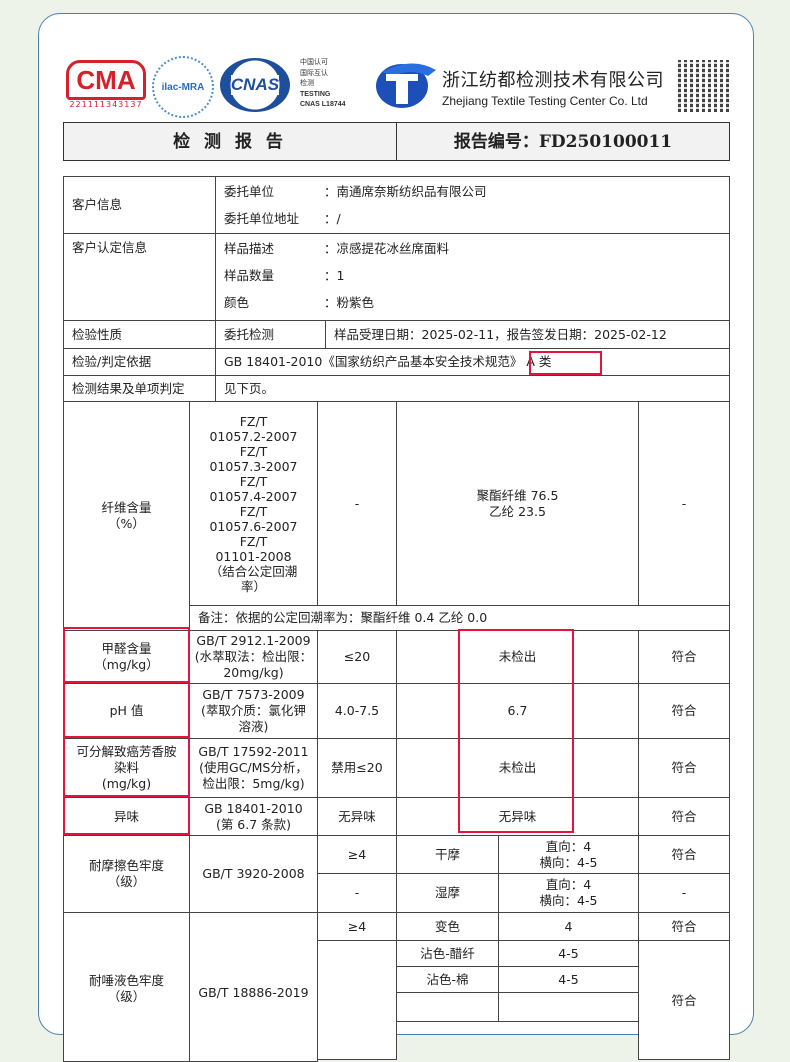 The width and height of the screenshot is (790, 1062). I want to click on cnas-text: CNAS, so click(255, 85).